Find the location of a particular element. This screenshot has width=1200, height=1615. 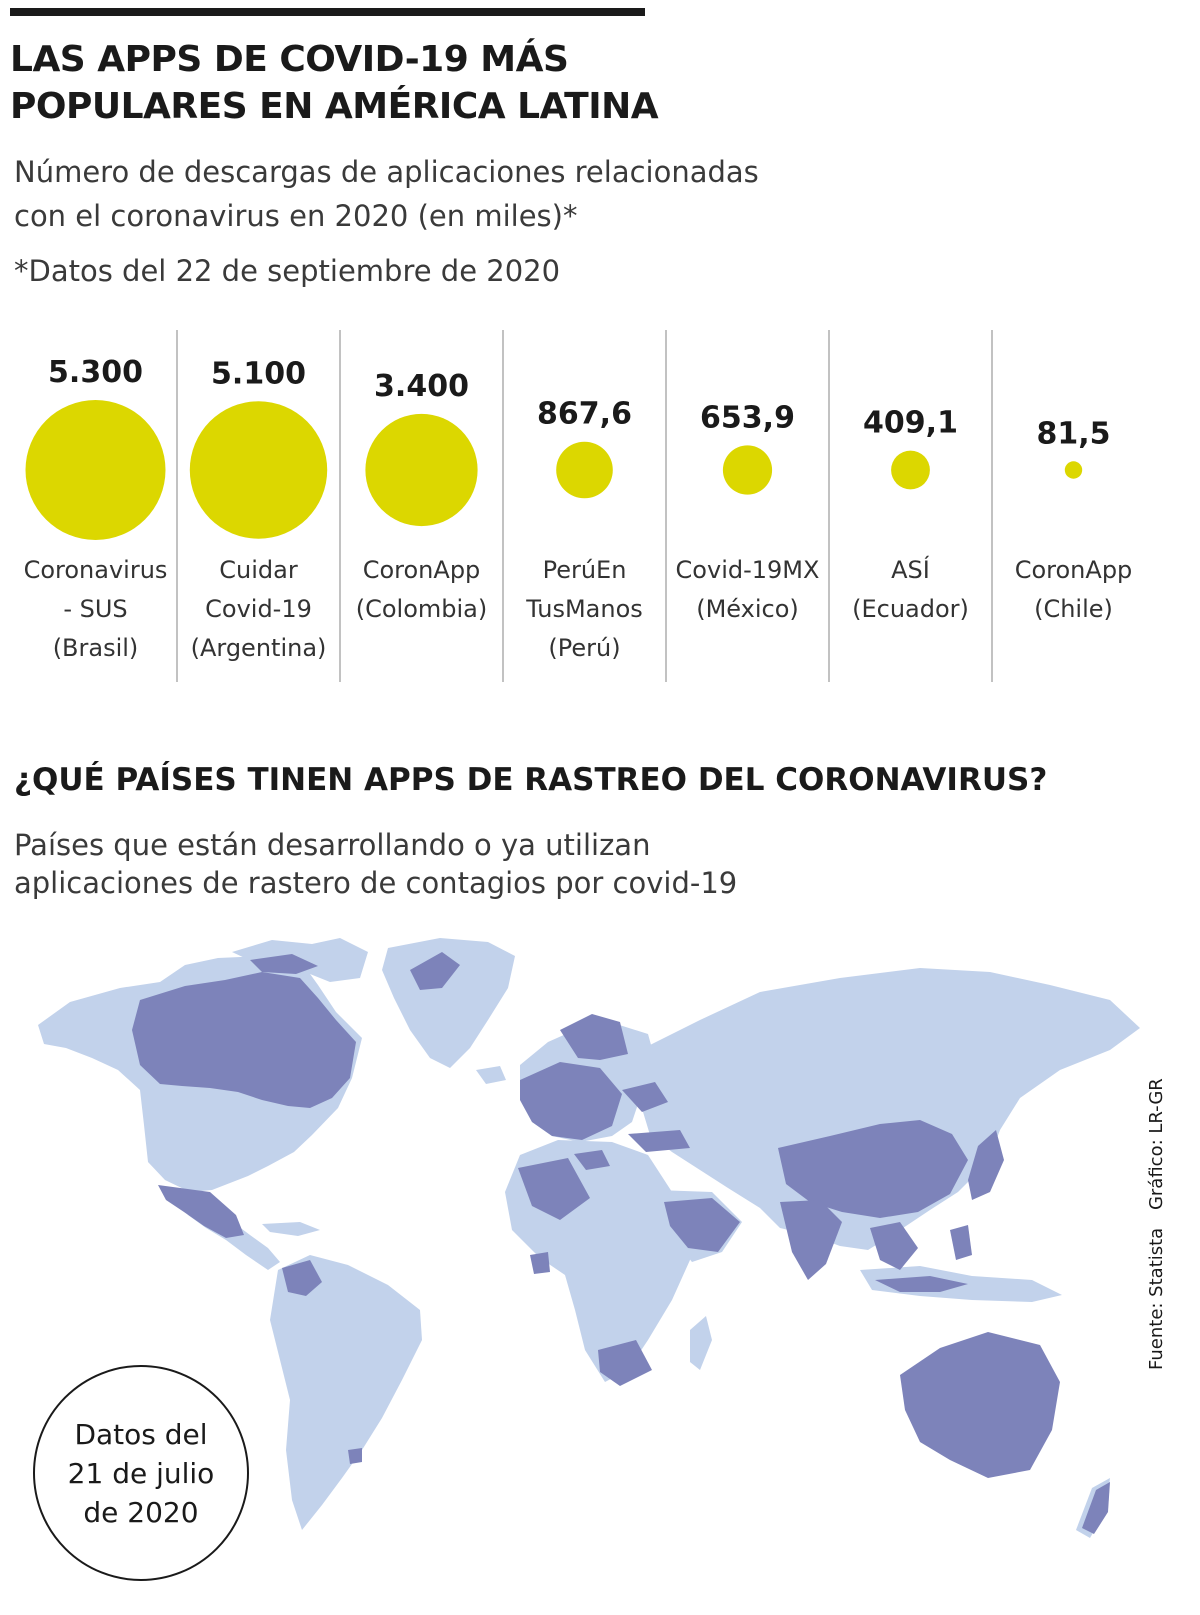

bubble-category-label: (Chile) is located at coordinates (1073, 609).